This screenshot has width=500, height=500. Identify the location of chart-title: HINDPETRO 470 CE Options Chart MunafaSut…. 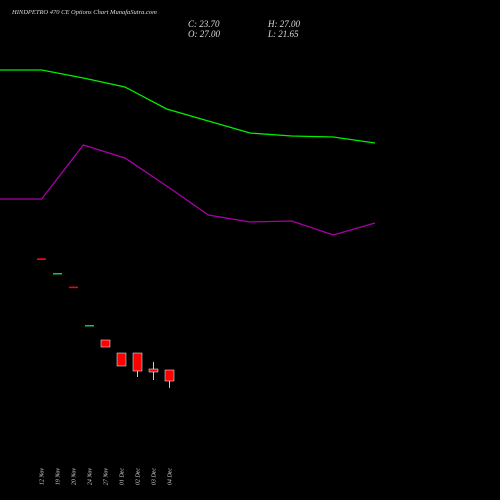
(84, 12).